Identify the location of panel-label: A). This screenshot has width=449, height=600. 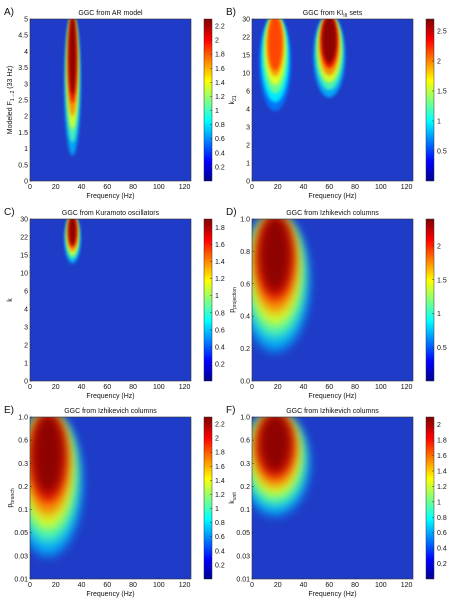
(9, 12).